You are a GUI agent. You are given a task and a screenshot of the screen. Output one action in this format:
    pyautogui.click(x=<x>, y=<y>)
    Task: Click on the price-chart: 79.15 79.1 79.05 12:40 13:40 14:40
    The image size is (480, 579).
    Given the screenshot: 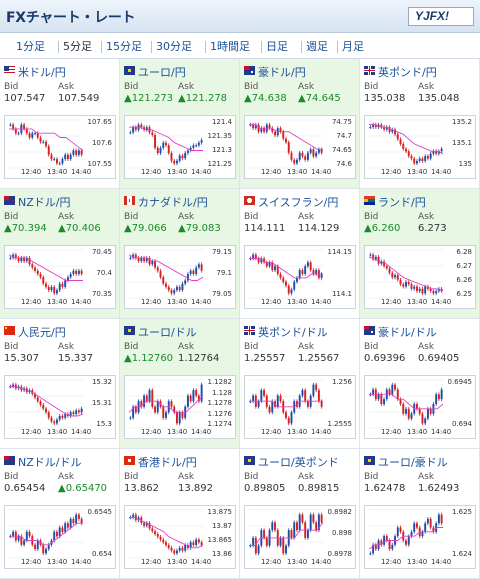 What is the action you would take?
    pyautogui.click(x=180, y=277)
    